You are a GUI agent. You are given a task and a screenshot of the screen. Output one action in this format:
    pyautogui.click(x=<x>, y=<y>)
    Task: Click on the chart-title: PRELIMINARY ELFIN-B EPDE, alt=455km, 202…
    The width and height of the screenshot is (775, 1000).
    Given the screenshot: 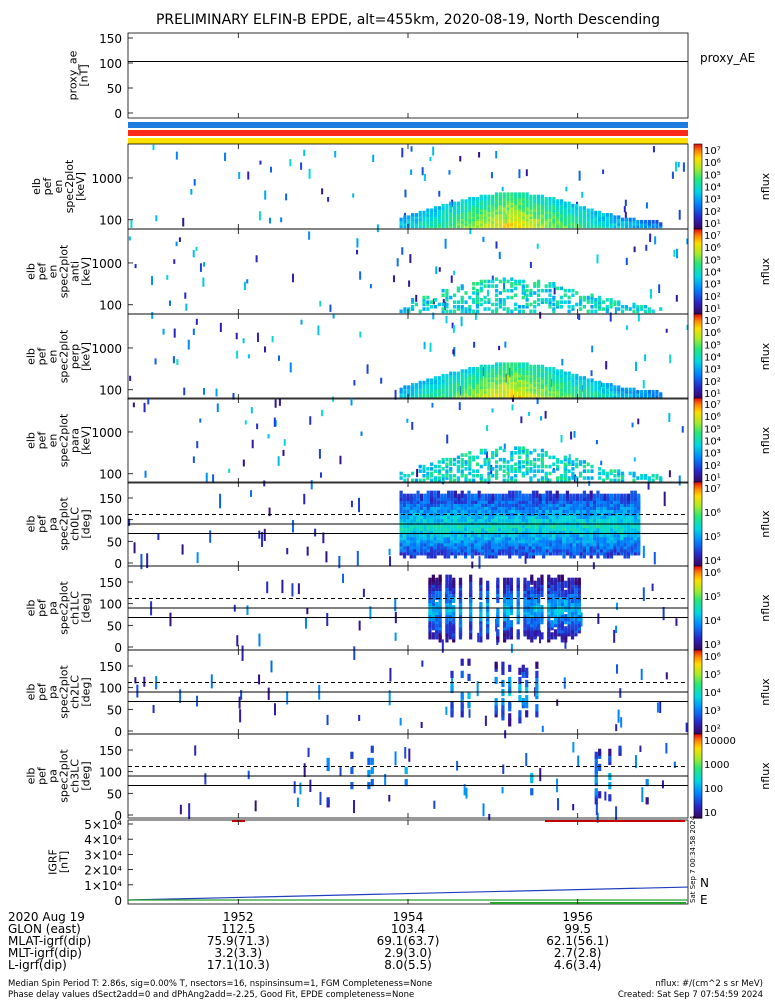 What is the action you would take?
    pyautogui.click(x=408, y=20)
    